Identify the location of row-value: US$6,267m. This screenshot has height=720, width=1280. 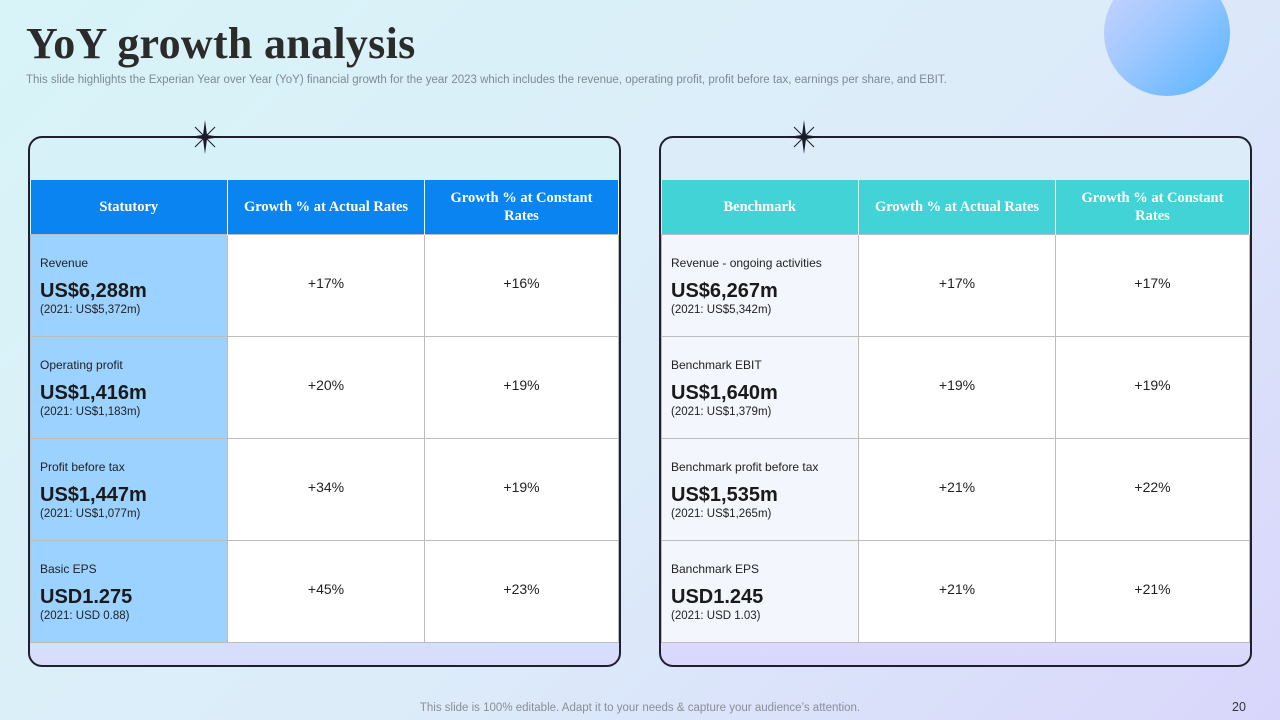
(724, 290).